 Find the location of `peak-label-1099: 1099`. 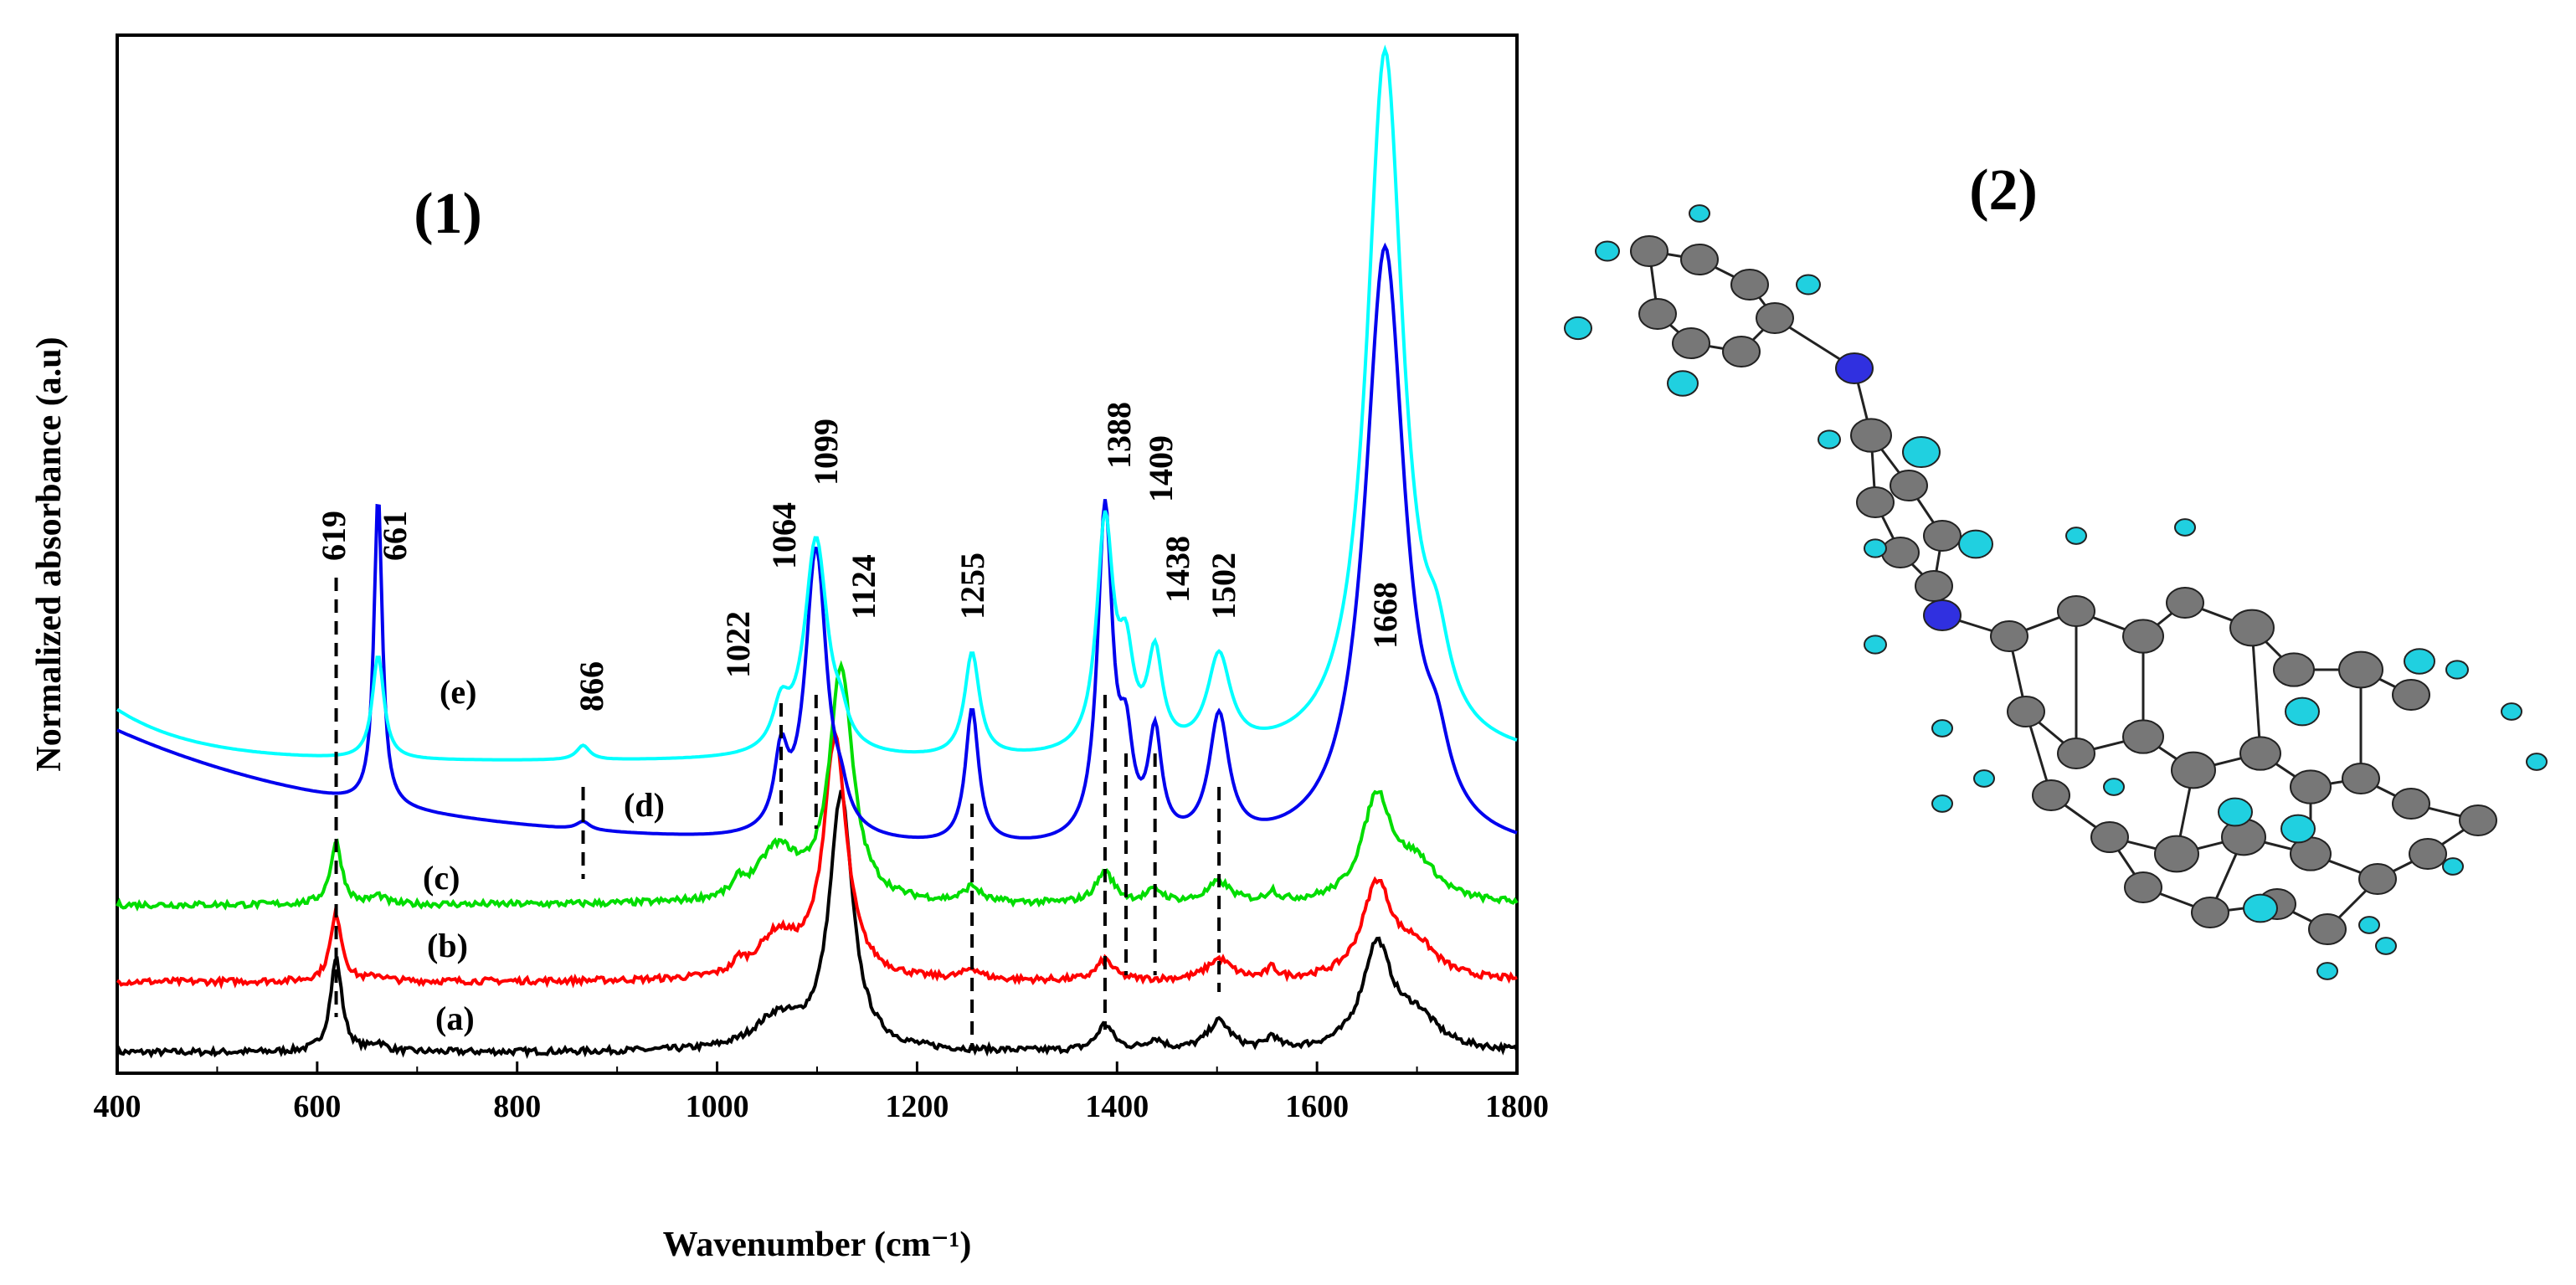

peak-label-1099: 1099 is located at coordinates (826, 453).